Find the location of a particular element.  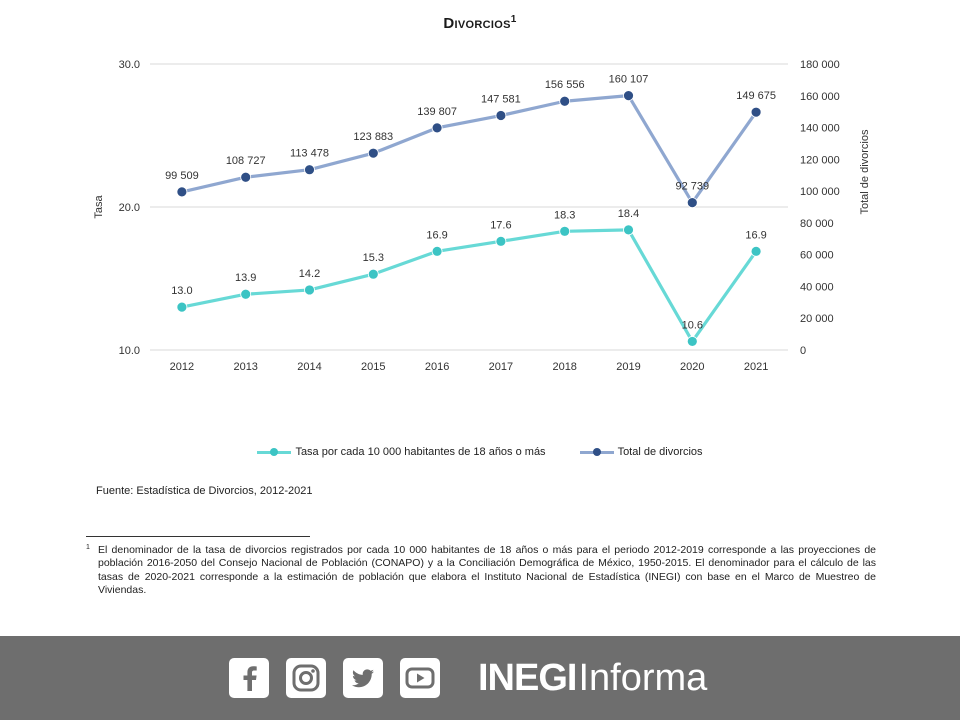

y-tick-right: 100 000 is located at coordinates (820, 192).